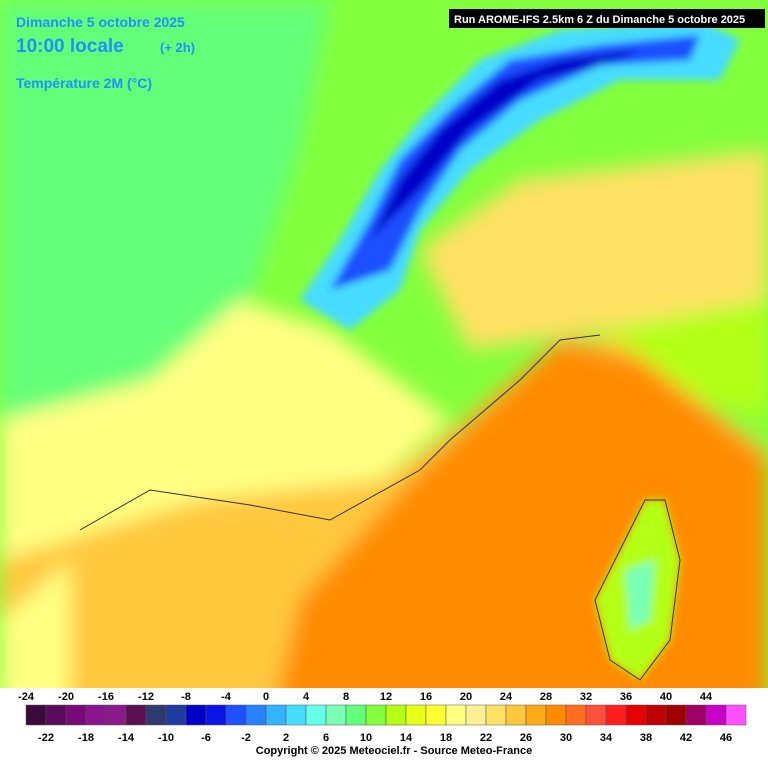  I want to click on legend-label: 44, so click(706, 697).